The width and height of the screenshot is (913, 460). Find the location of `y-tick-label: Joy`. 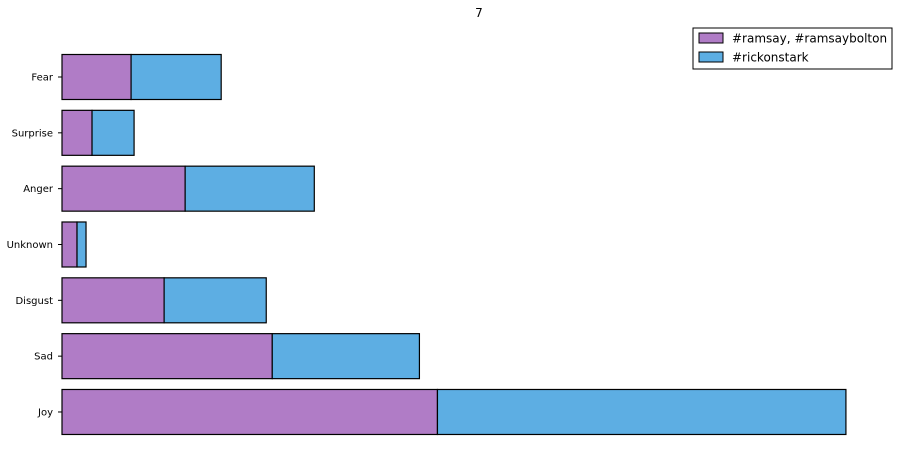

y-tick-label: Joy is located at coordinates (45, 412).